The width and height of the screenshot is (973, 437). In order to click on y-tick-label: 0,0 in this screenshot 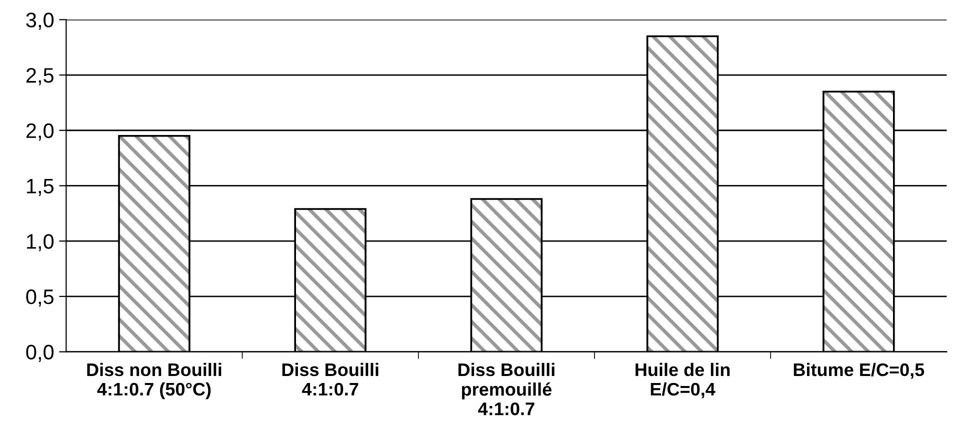, I will do `click(40, 353)`.